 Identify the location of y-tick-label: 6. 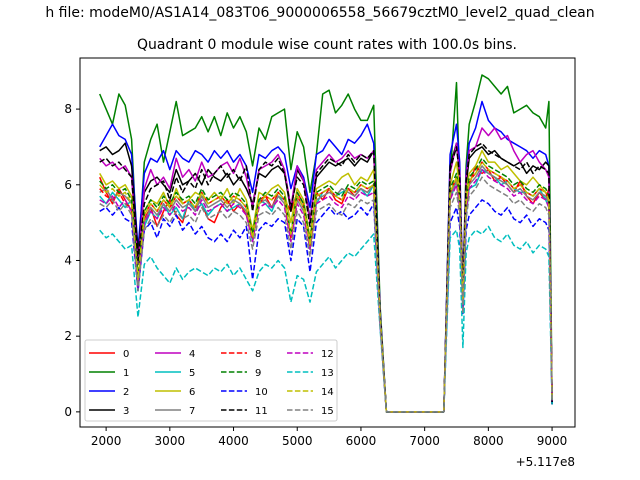
(68, 185).